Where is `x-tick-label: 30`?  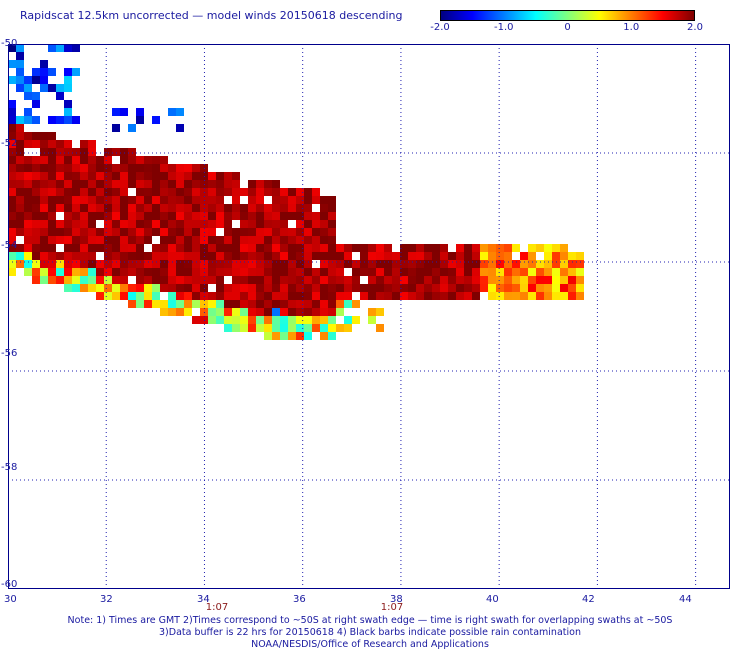
x-tick-label: 30 is located at coordinates (10, 599).